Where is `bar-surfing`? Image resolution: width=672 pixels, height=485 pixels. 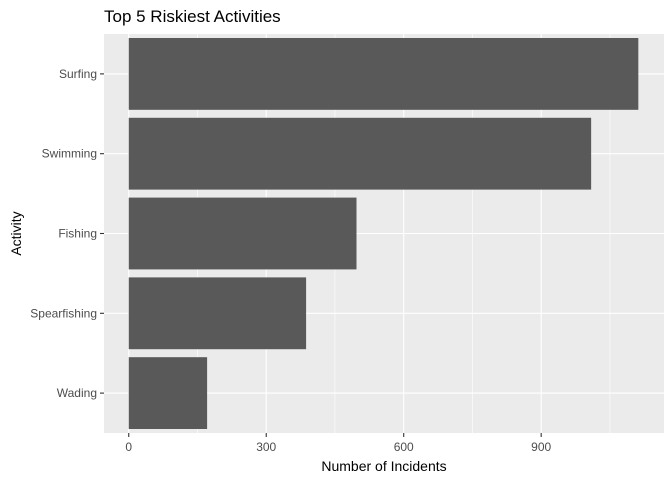
bar-surfing is located at coordinates (383, 73).